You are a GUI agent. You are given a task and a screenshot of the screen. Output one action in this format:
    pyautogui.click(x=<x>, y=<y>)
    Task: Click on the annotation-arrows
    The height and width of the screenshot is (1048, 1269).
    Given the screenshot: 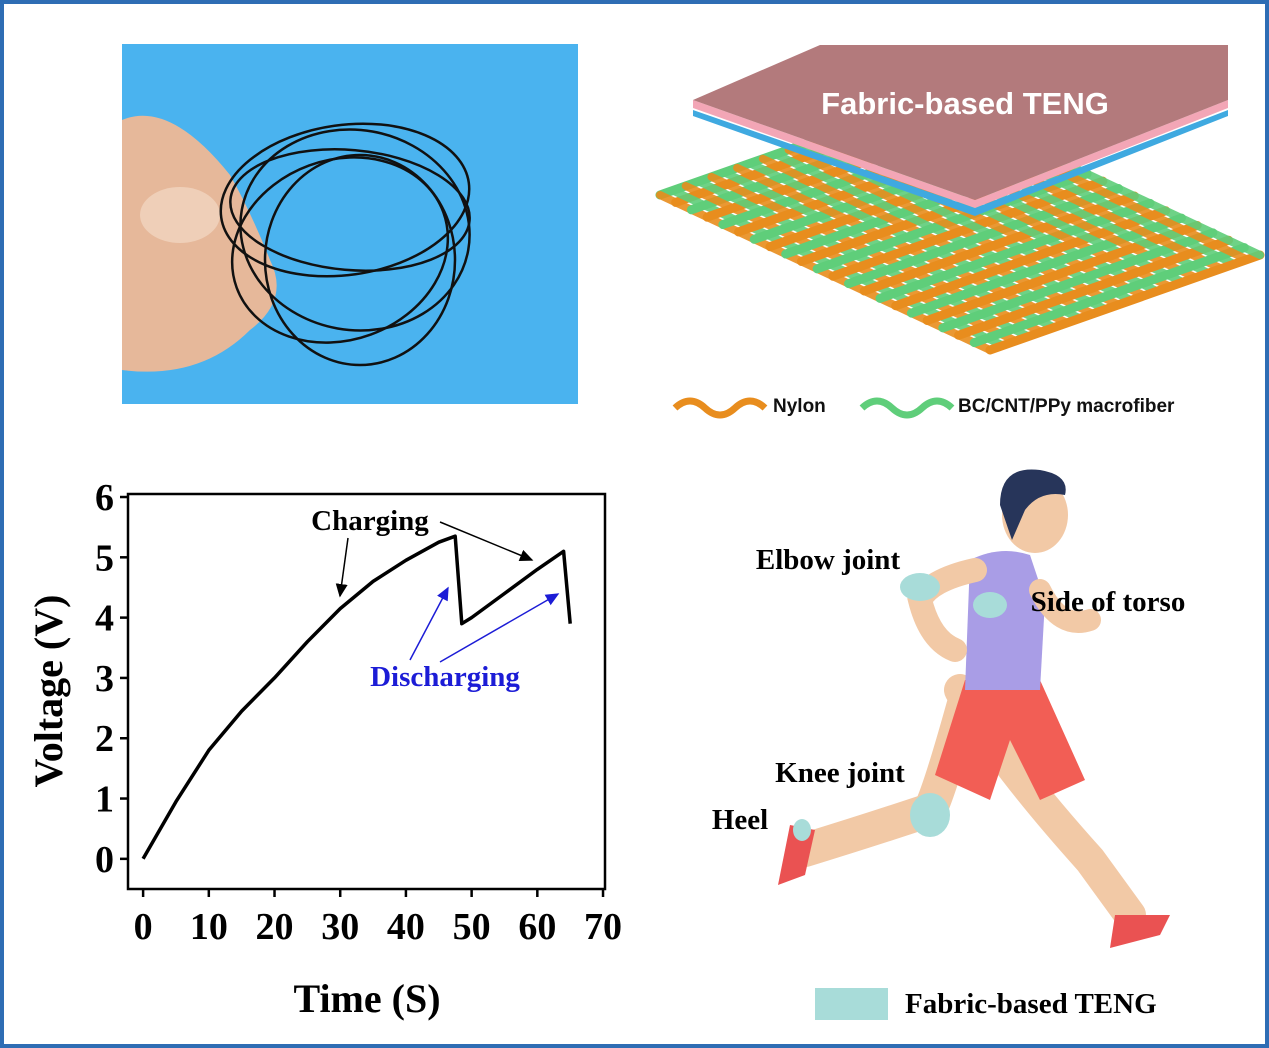 What is the action you would take?
    pyautogui.click(x=447, y=592)
    